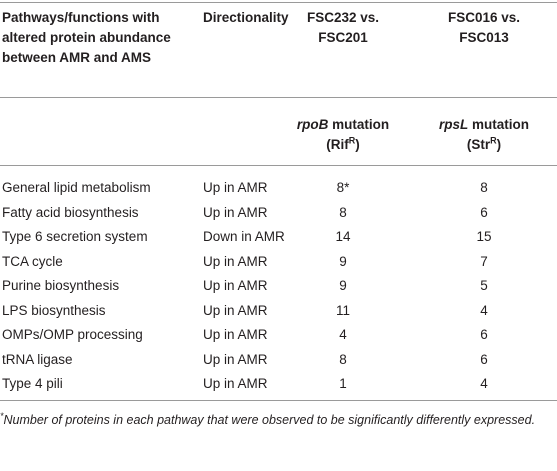 The width and height of the screenshot is (557, 471). What do you see at coordinates (343, 187) in the screenshot?
I see `count-cell: 8*` at bounding box center [343, 187].